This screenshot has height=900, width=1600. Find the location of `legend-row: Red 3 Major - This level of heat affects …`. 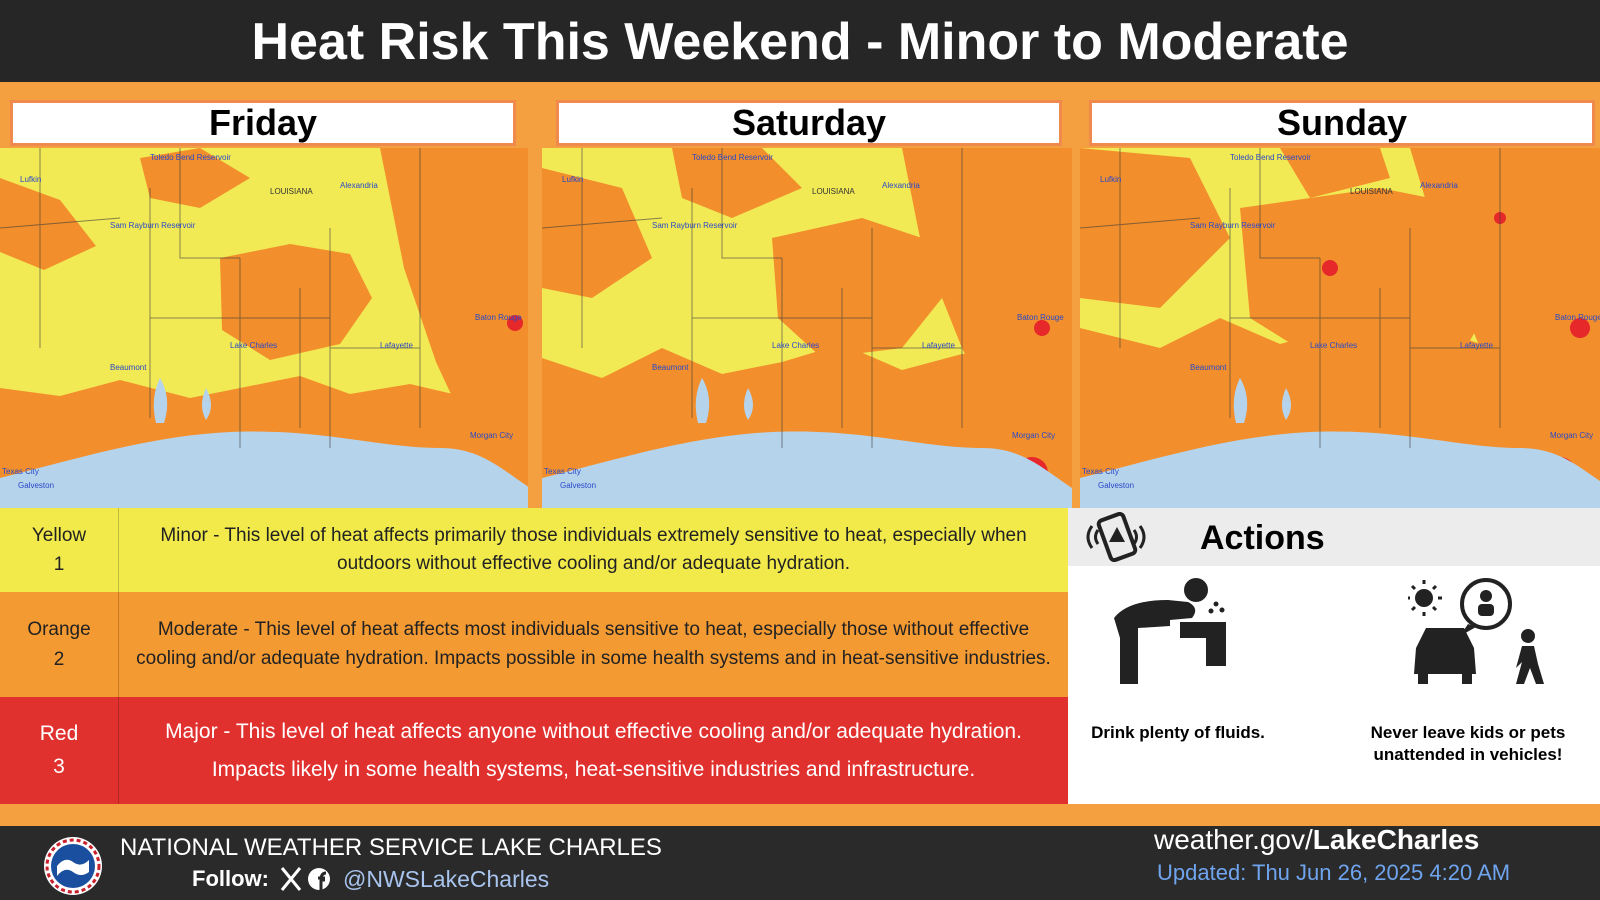

legend-row: Red 3 Major - This level of heat affects … is located at coordinates (534, 750).